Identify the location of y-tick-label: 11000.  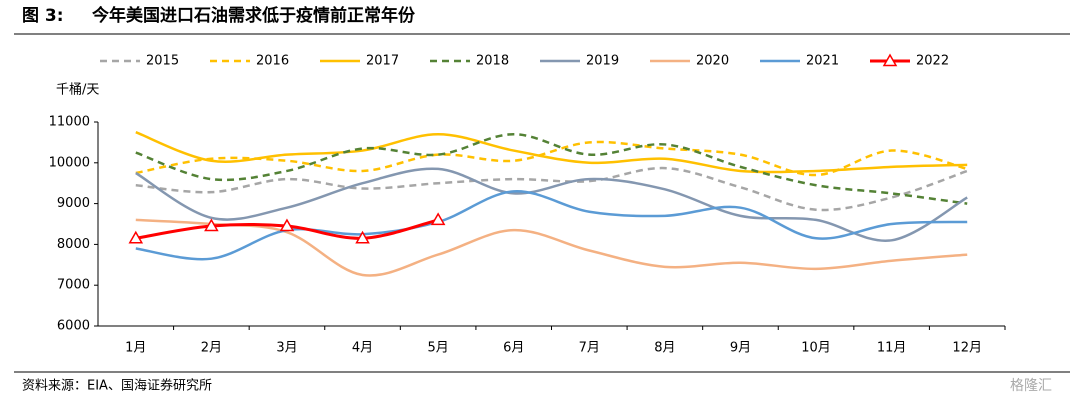
(69, 122).